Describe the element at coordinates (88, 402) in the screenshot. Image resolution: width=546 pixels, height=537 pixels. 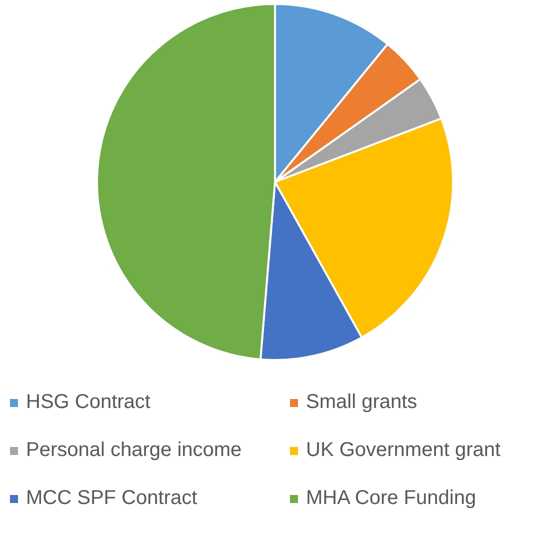
I see `legend-label: HSG Contract` at that location.